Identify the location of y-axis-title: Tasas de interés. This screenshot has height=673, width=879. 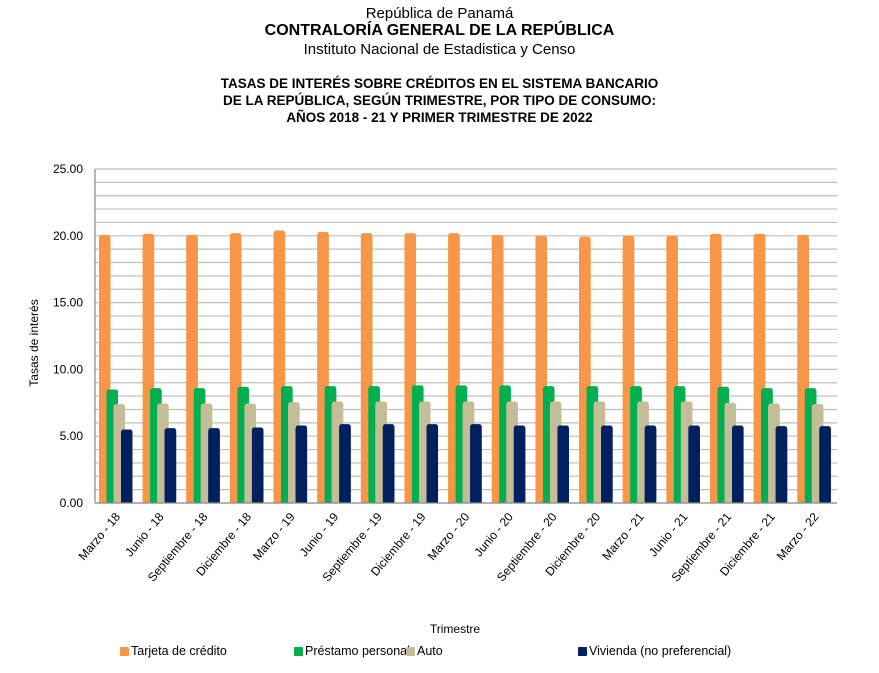
(34, 342).